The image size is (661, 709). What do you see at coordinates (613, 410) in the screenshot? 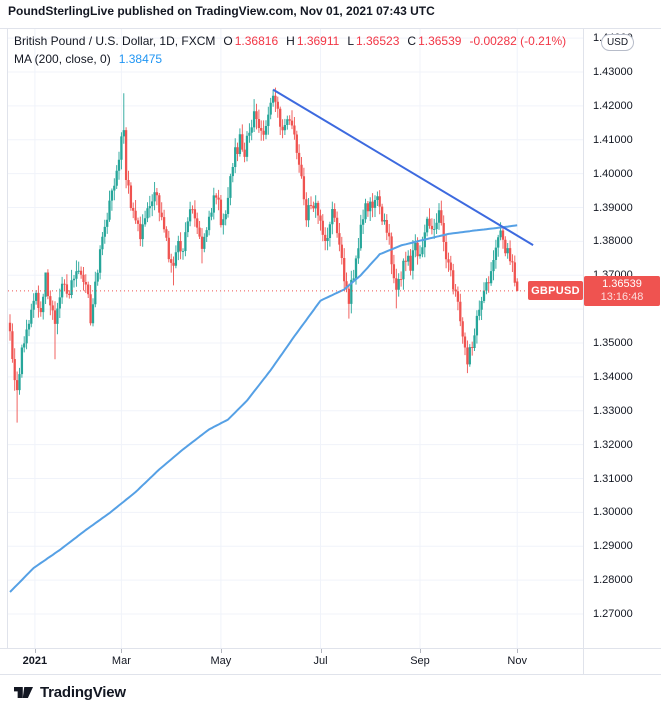
I see `price-tick-label: 1.33000` at bounding box center [613, 410].